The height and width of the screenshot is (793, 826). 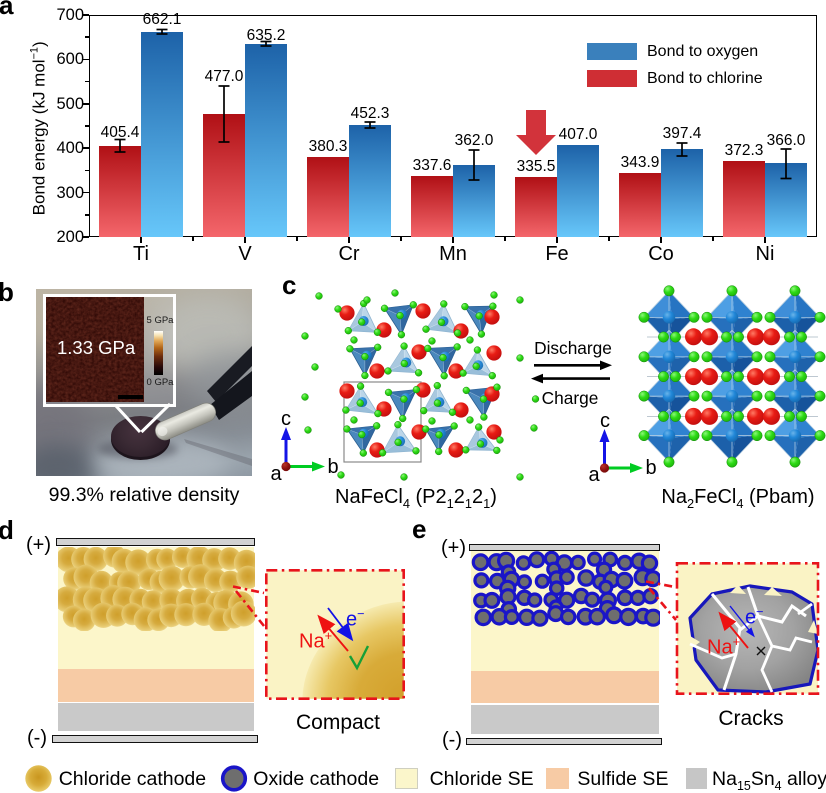 I want to click on svg-text: Charge, so click(x=570, y=398).